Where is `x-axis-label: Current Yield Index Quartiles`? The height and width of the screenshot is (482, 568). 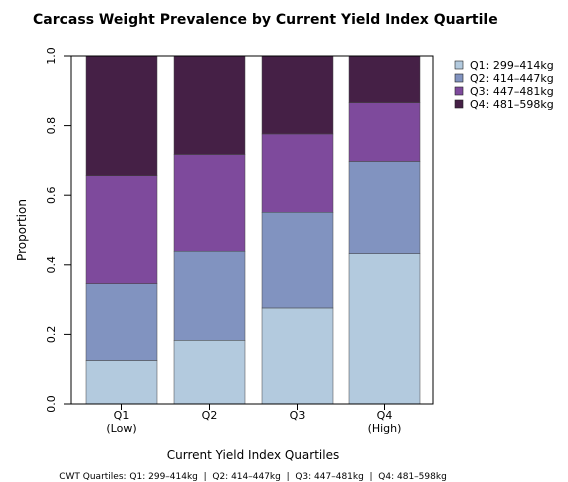 x-axis-label: Current Yield Index Quartiles is located at coordinates (253, 455).